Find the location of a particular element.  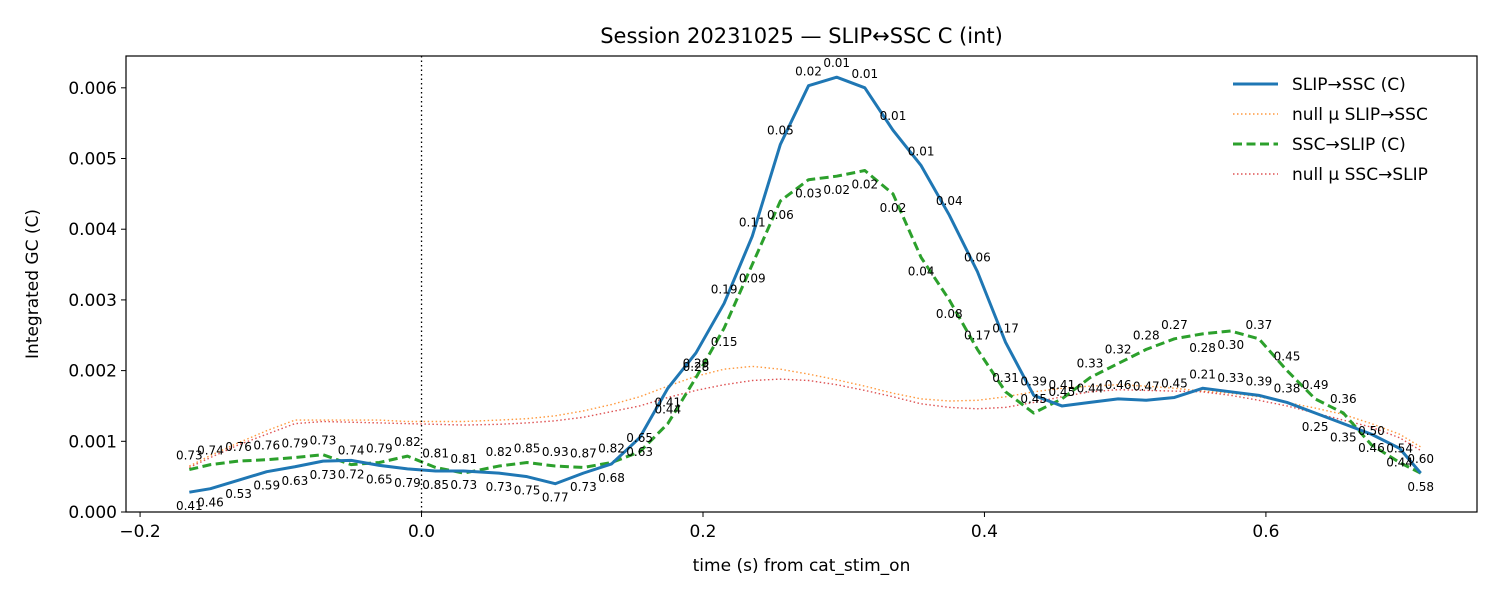

x-tick-label: 0.2 is located at coordinates (702, 532).